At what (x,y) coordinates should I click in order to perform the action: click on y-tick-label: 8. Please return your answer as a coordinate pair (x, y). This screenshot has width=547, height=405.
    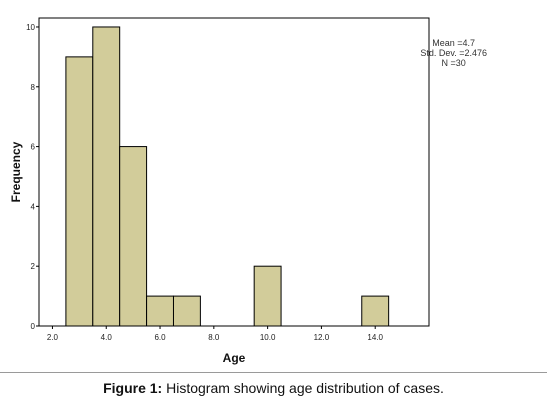
    Looking at the image, I should click on (33, 87).